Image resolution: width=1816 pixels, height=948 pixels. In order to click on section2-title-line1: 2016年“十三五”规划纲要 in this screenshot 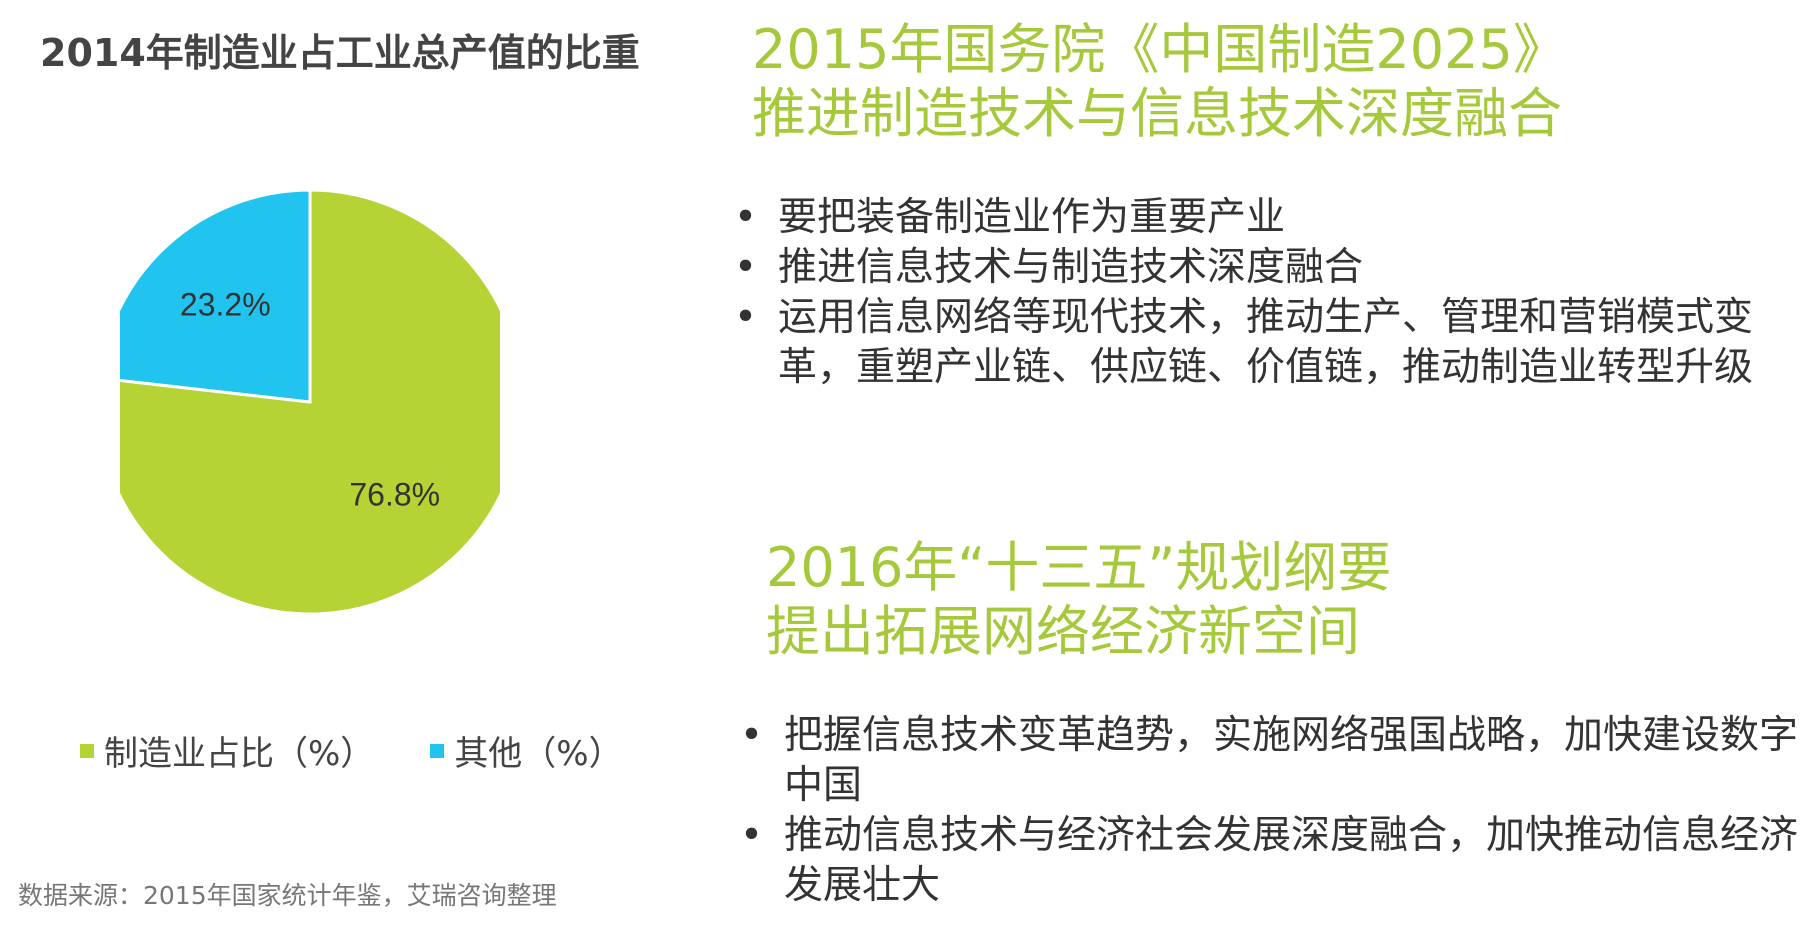, I will do `click(1079, 567)`.